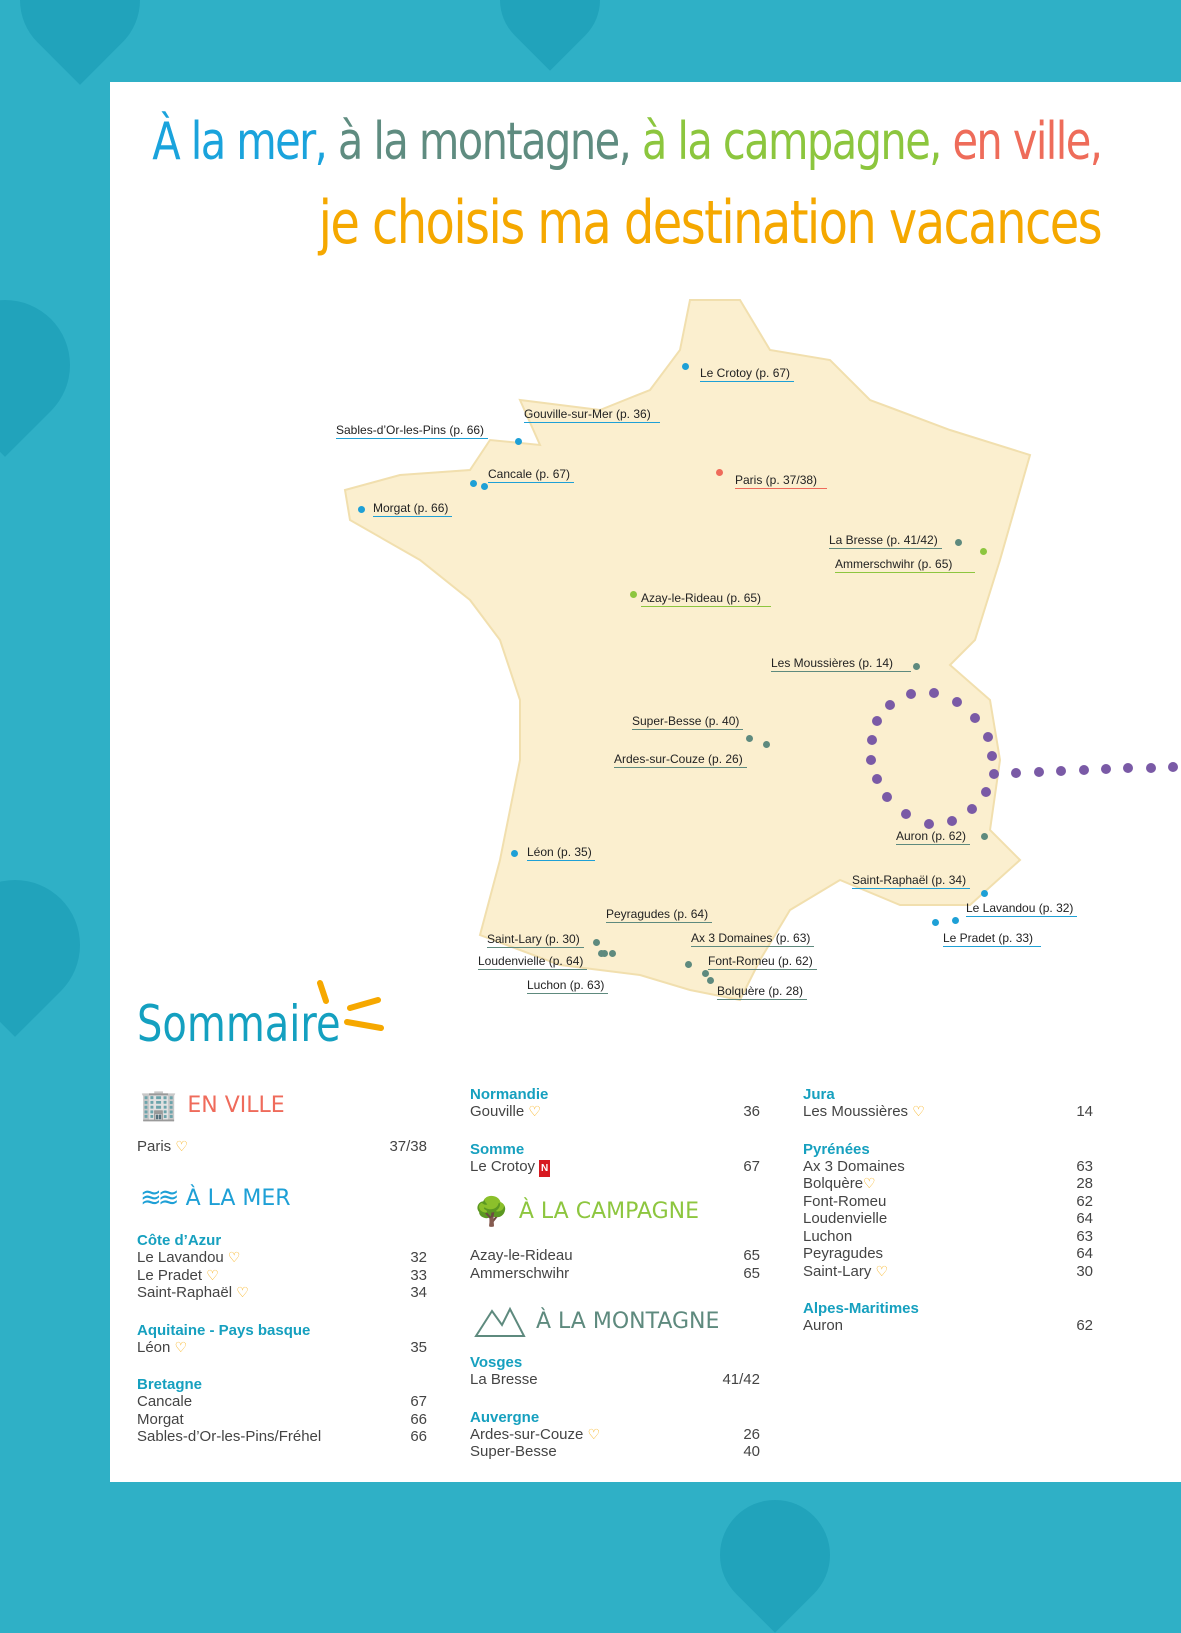 This screenshot has height=1633, width=1181. I want to click on toc-row: Super-Besse 40, so click(615, 1451).